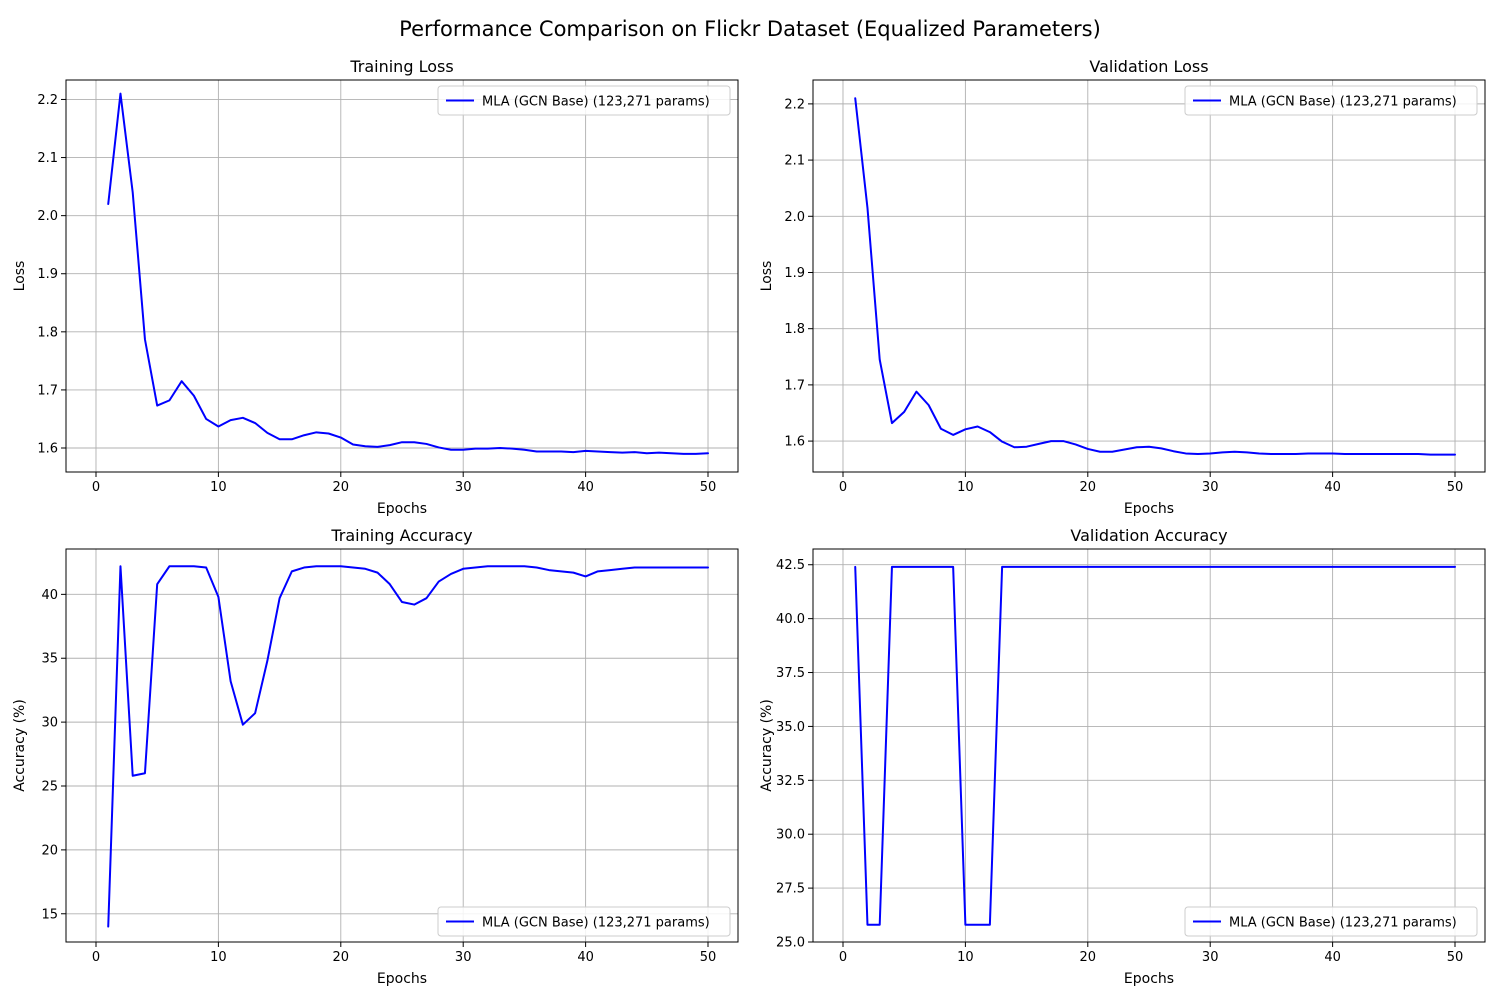  Describe the element at coordinates (843, 487) in the screenshot. I see `x-tick-label: 0` at that location.